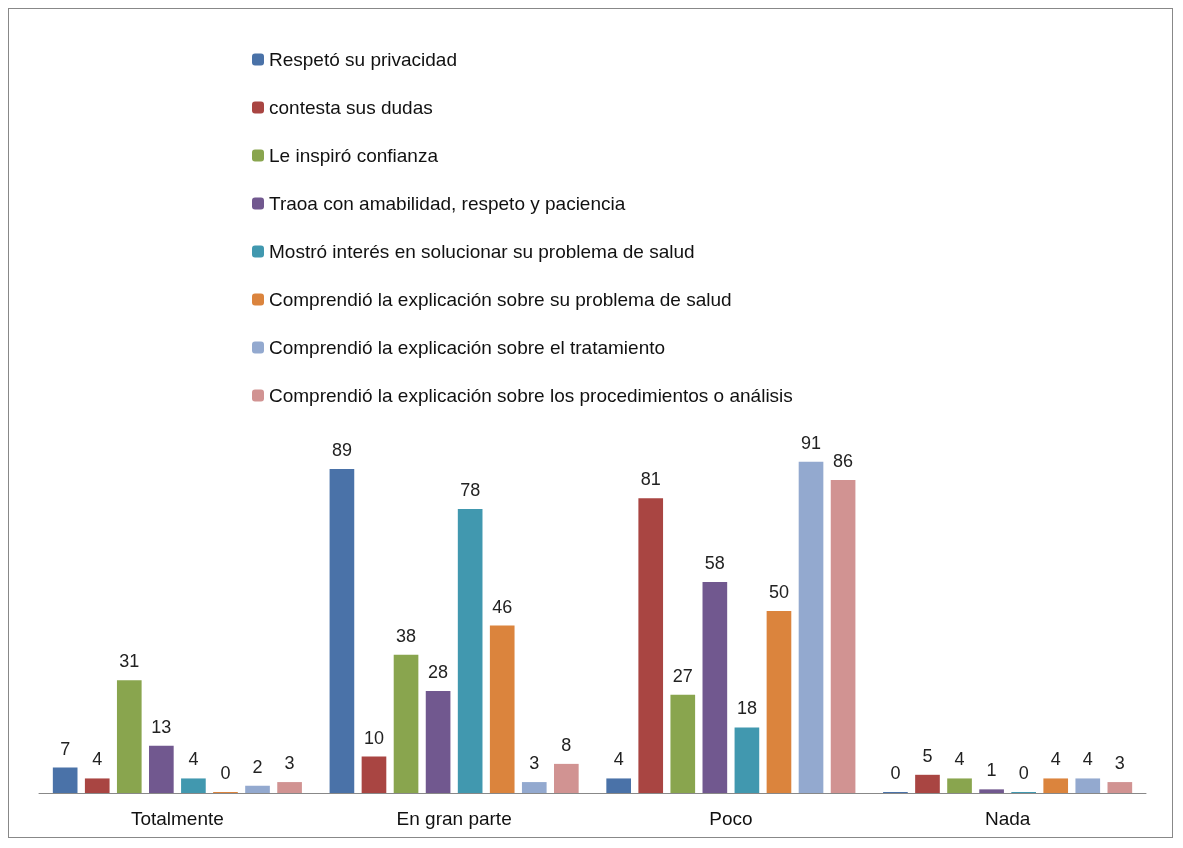  Describe the element at coordinates (438, 672) in the screenshot. I see `data-label: 28` at that location.